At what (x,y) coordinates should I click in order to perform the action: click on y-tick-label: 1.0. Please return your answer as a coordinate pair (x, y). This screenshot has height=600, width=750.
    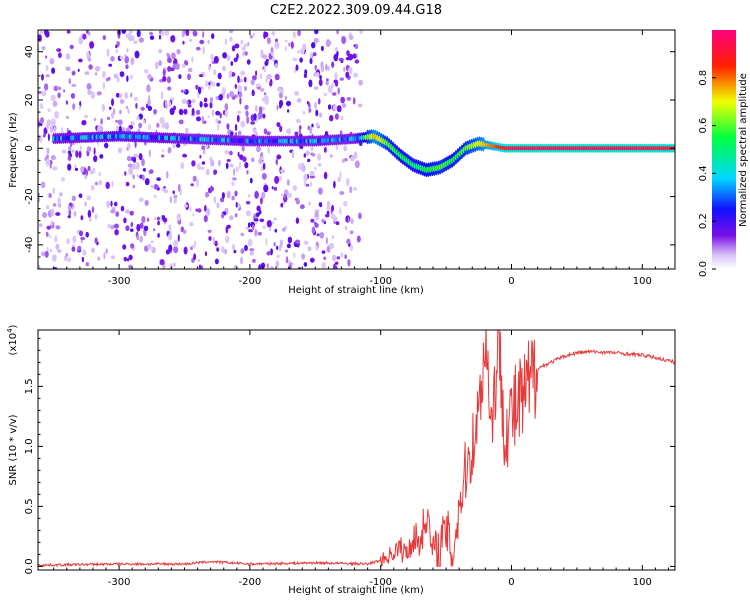
    Looking at the image, I should click on (29, 446).